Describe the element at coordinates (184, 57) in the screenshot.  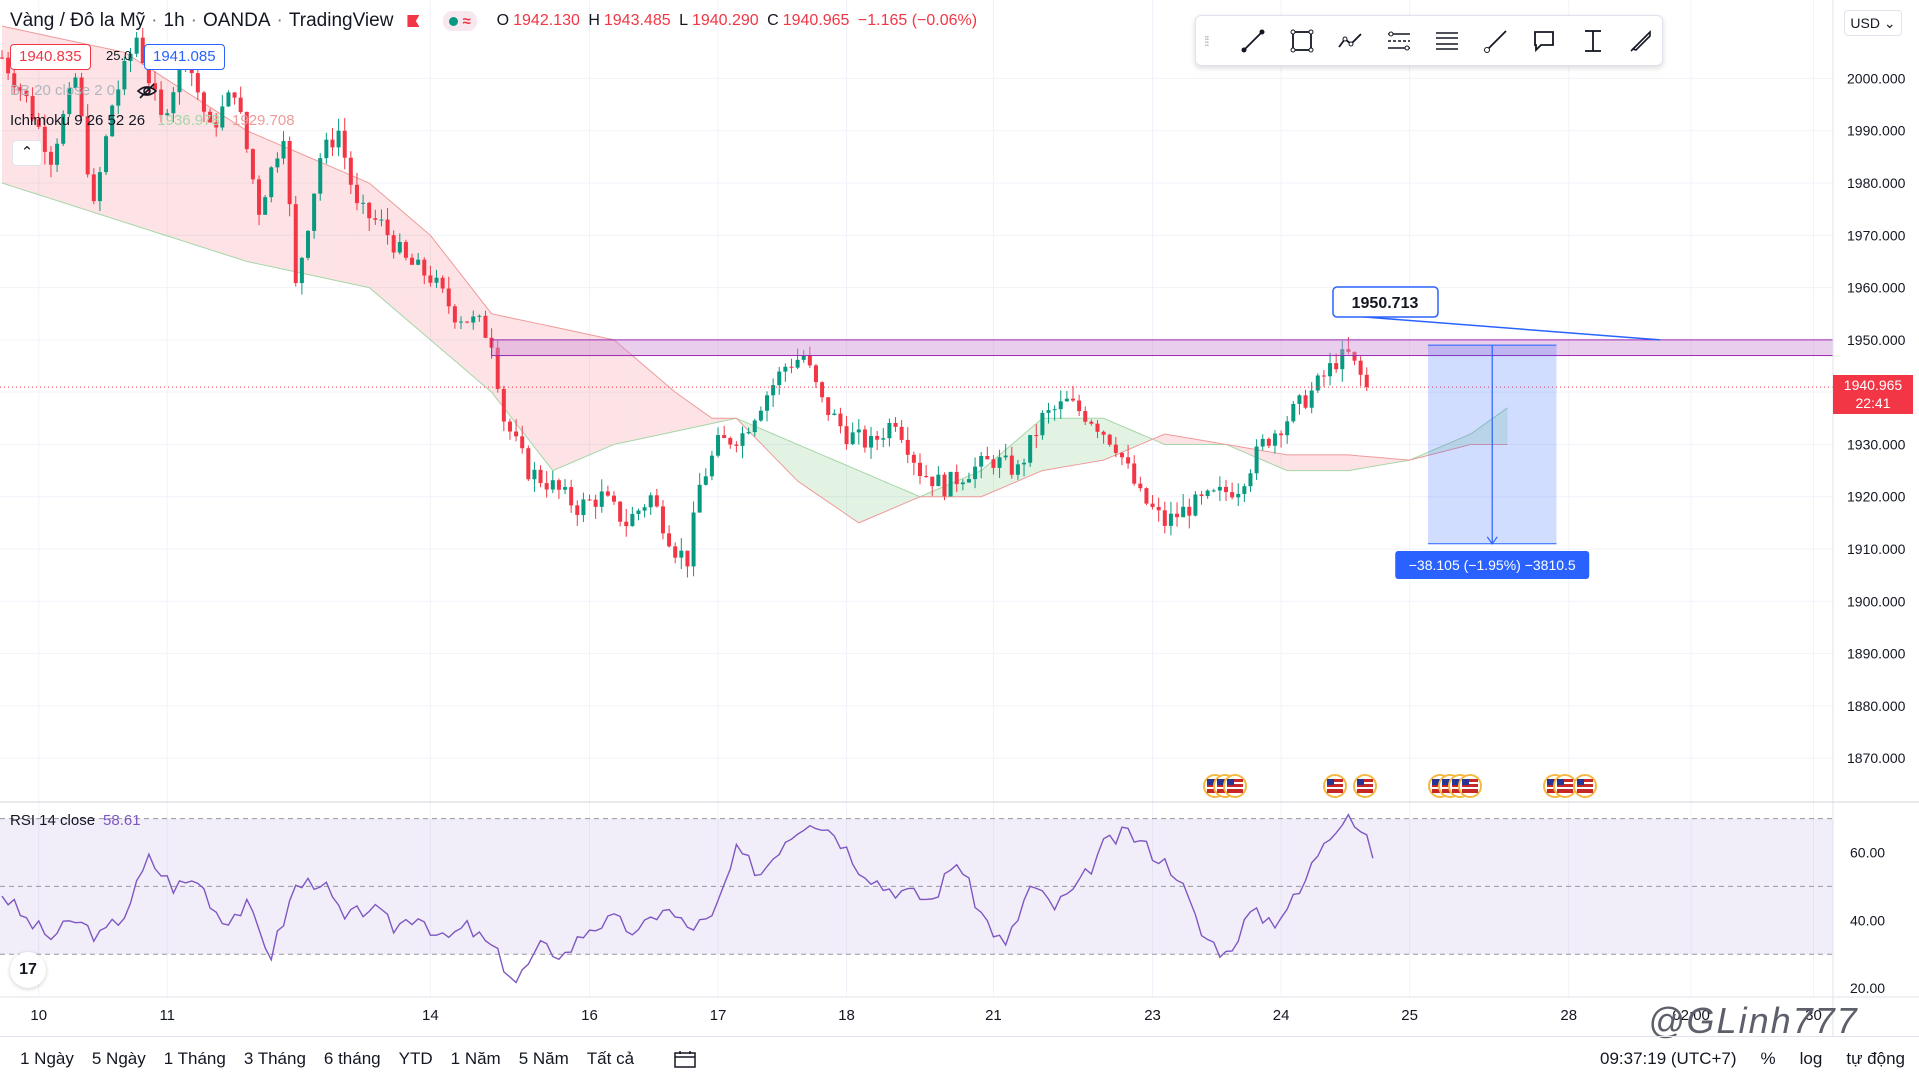
I see `buy-price-button: 1941.085` at that location.